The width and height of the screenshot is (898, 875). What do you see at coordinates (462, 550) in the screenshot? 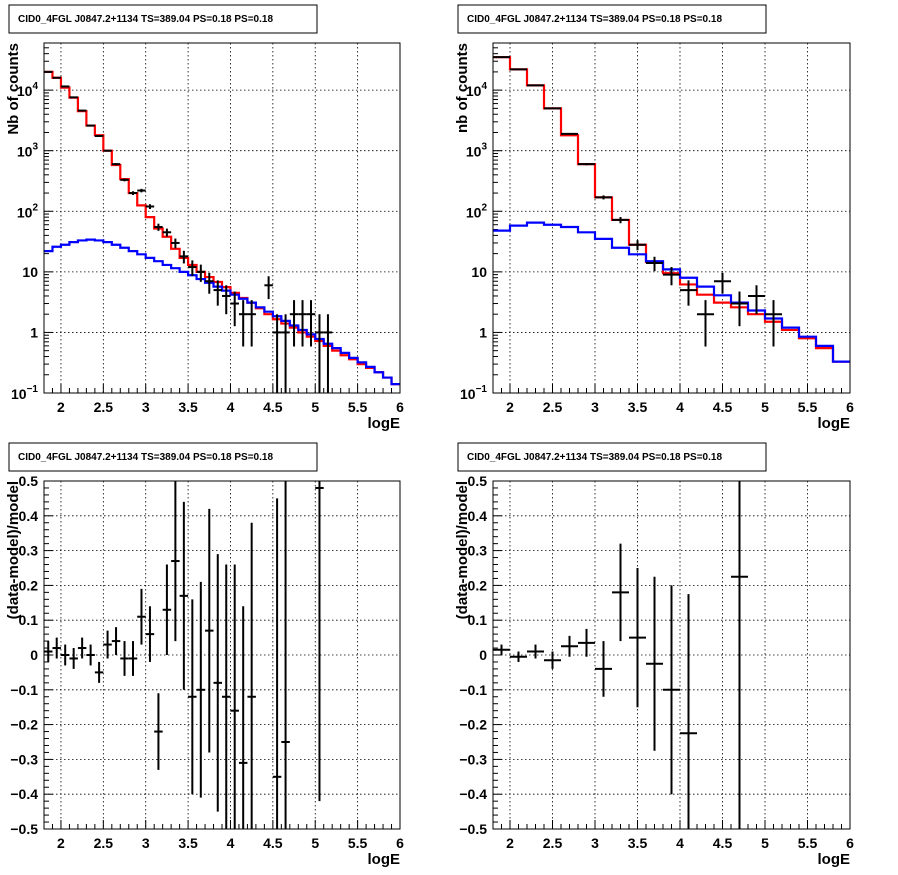
I see `y-axis-label: (data-model)/model` at bounding box center [462, 550].